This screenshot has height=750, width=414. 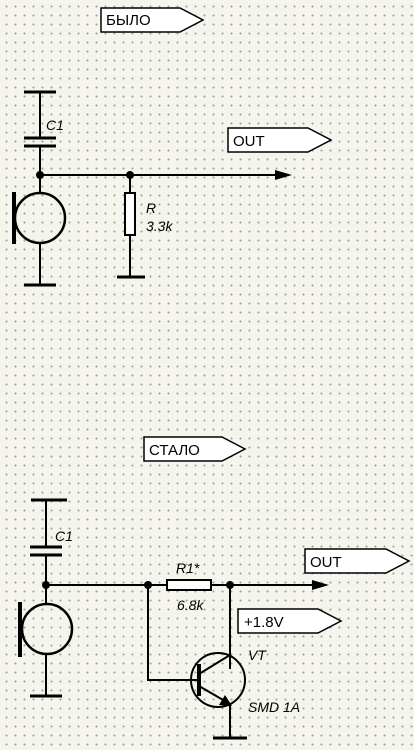 I want to click on top-output-line, so click(x=164, y=175).